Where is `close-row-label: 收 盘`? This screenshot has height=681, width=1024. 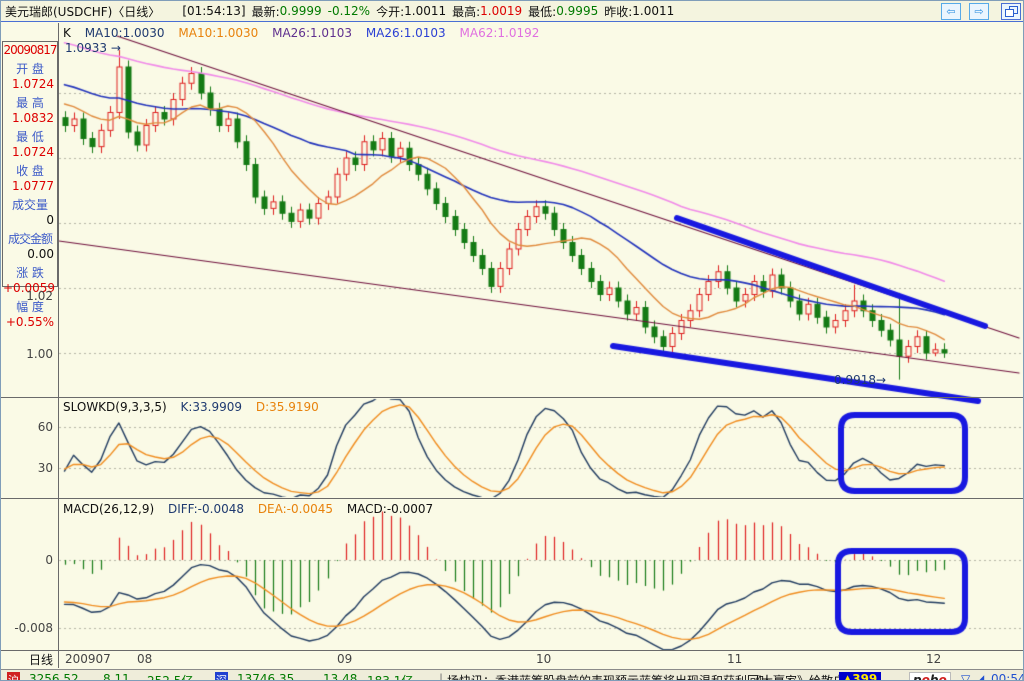
close-row-label: 收 盘 is located at coordinates (30, 171).